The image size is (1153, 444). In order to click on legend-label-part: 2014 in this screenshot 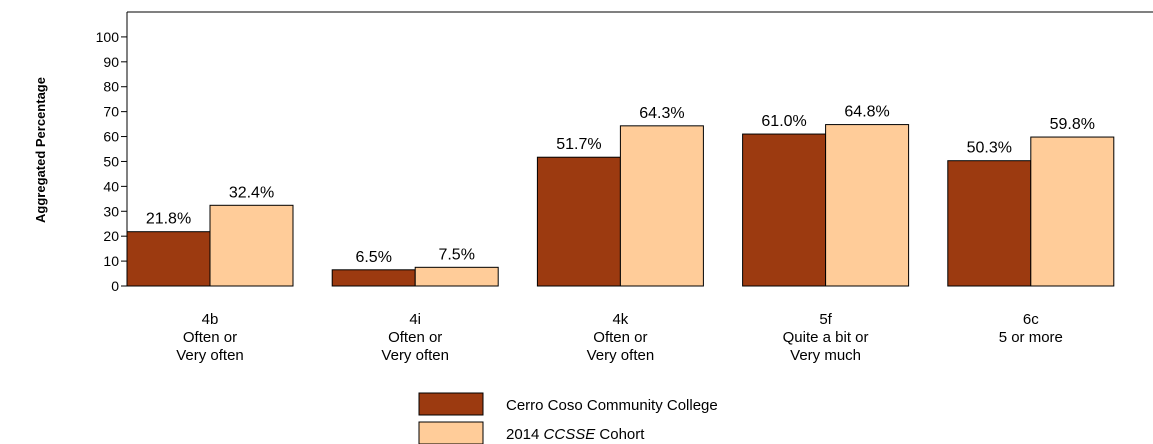, I will do `click(525, 434)`.